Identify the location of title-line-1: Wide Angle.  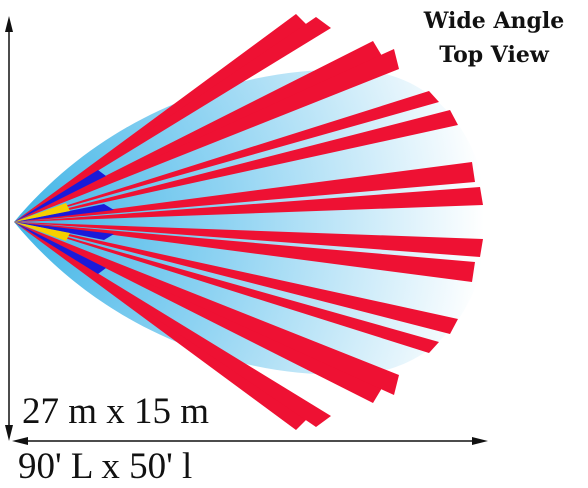
(494, 21).